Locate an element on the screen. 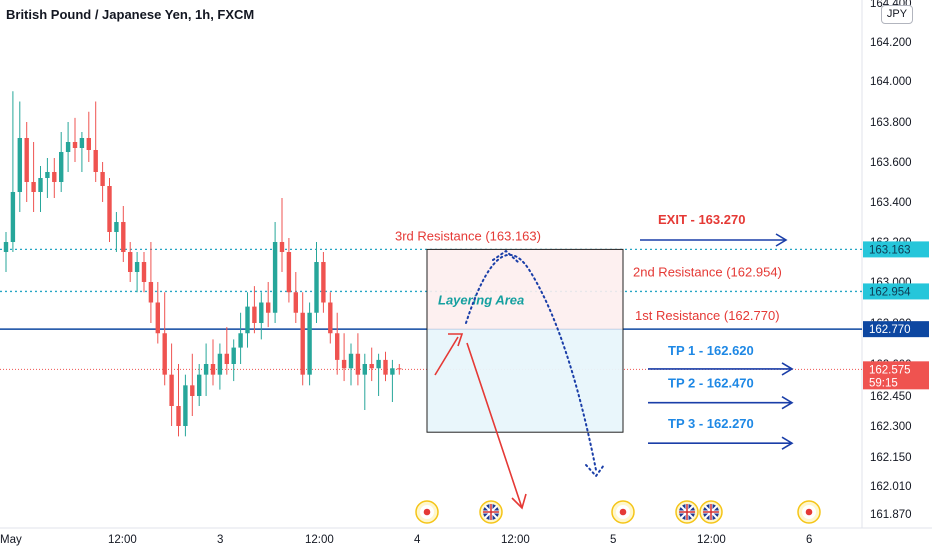 This screenshot has width=932, height=550. zone-lower is located at coordinates (525, 381).